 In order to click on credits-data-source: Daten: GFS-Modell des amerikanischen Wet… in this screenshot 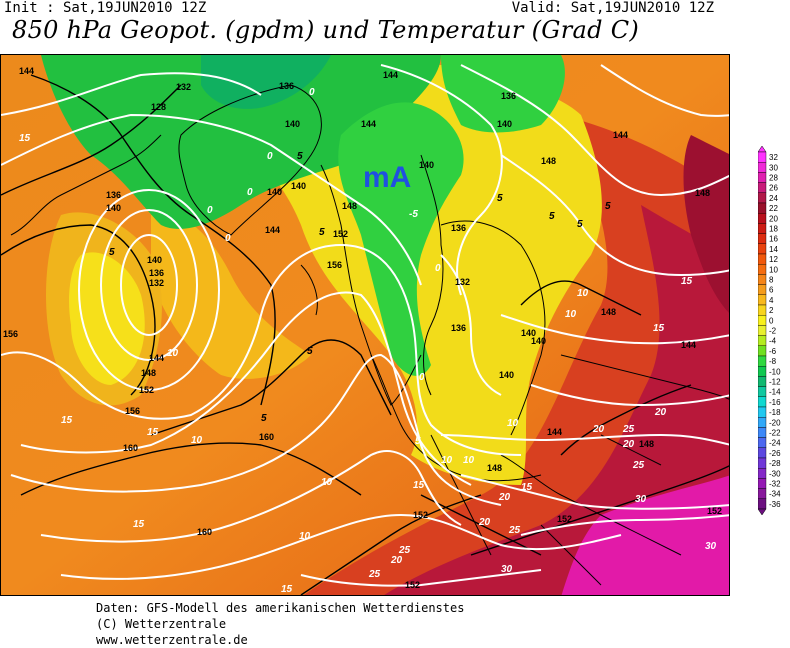, I will do `click(280, 608)`.